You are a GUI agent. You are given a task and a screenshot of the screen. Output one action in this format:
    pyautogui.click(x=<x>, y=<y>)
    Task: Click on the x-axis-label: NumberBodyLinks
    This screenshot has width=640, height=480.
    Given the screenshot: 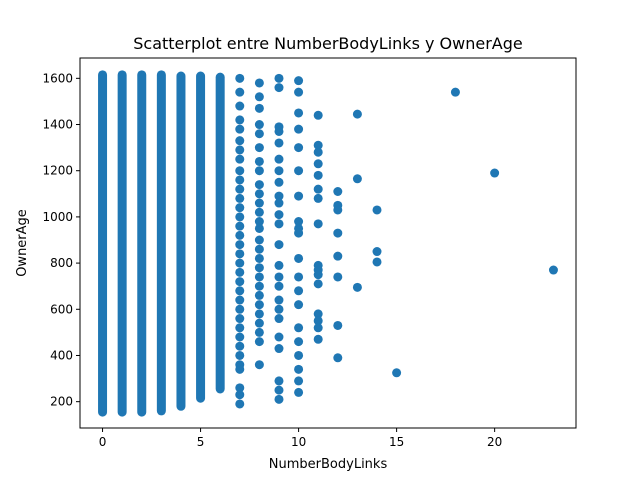 What is the action you would take?
    pyautogui.click(x=328, y=464)
    